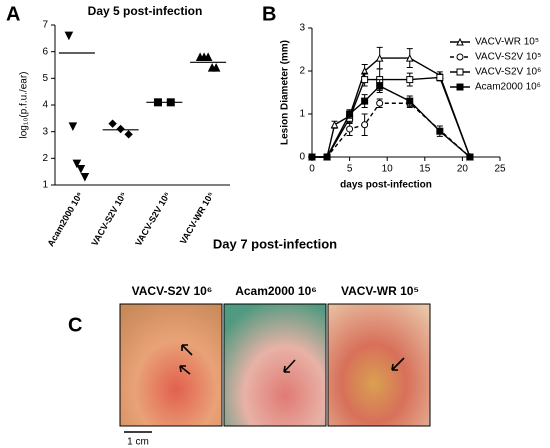 The image size is (550, 448). What do you see at coordinates (463, 169) in the screenshot?
I see `x-tick-label: 20` at bounding box center [463, 169].